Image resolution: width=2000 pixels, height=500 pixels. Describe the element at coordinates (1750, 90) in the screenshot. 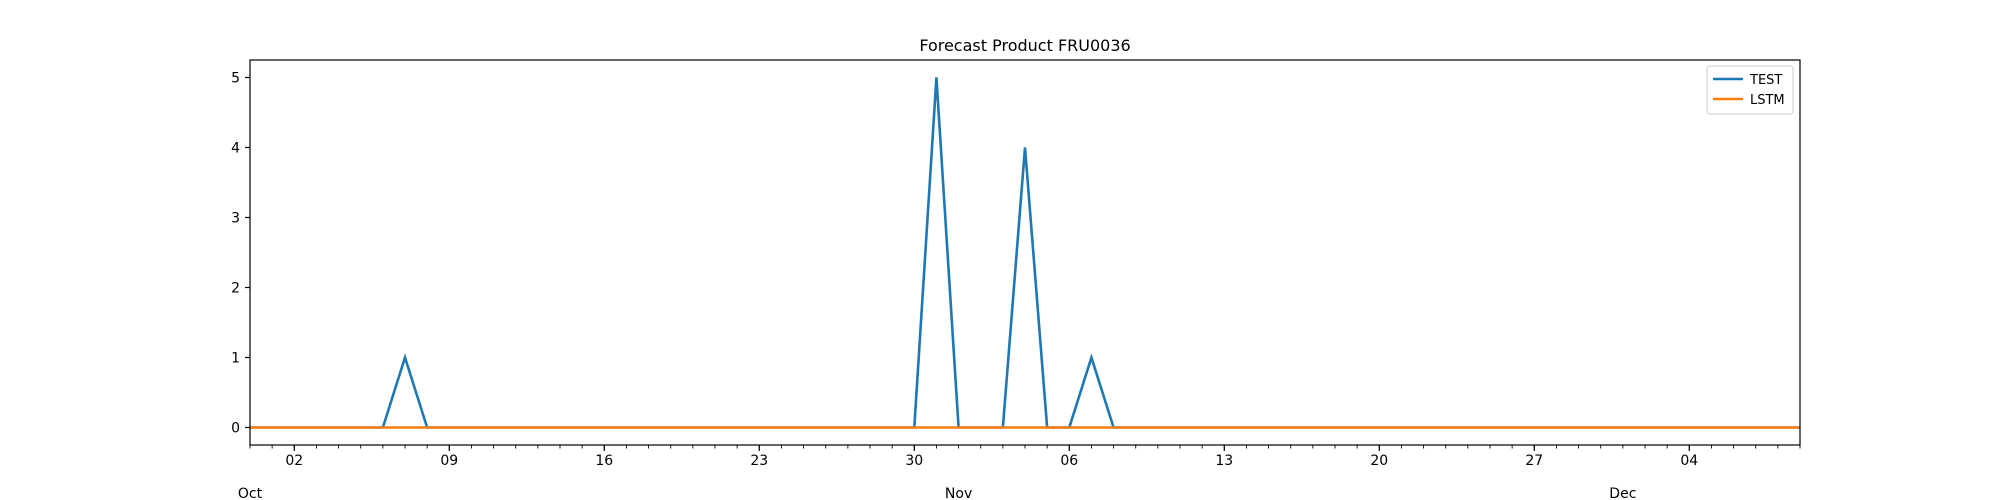

I see `legend: TEST LSTM` at that location.